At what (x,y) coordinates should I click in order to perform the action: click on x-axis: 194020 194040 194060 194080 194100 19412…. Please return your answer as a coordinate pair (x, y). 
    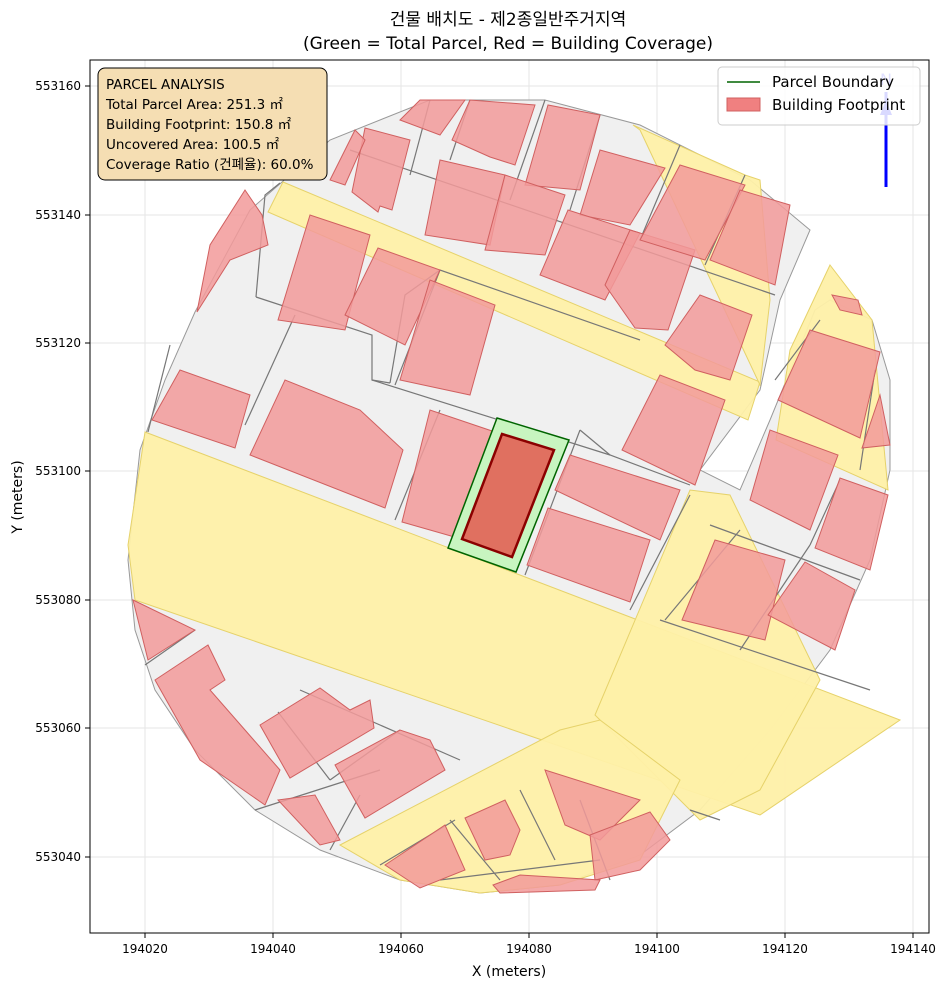
    Looking at the image, I should click on (529, 956).